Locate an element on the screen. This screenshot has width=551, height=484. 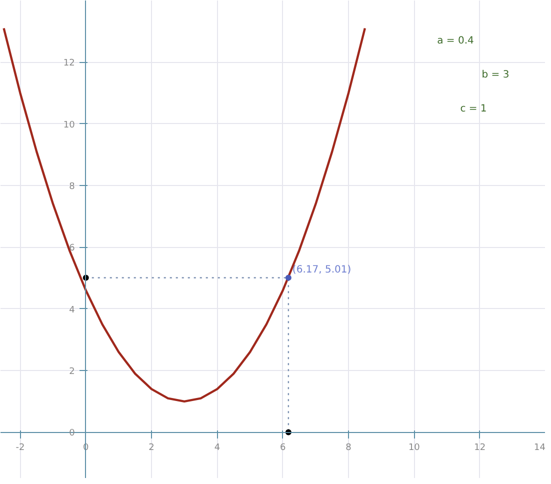
x-tick-label: 10 is located at coordinates (414, 448).